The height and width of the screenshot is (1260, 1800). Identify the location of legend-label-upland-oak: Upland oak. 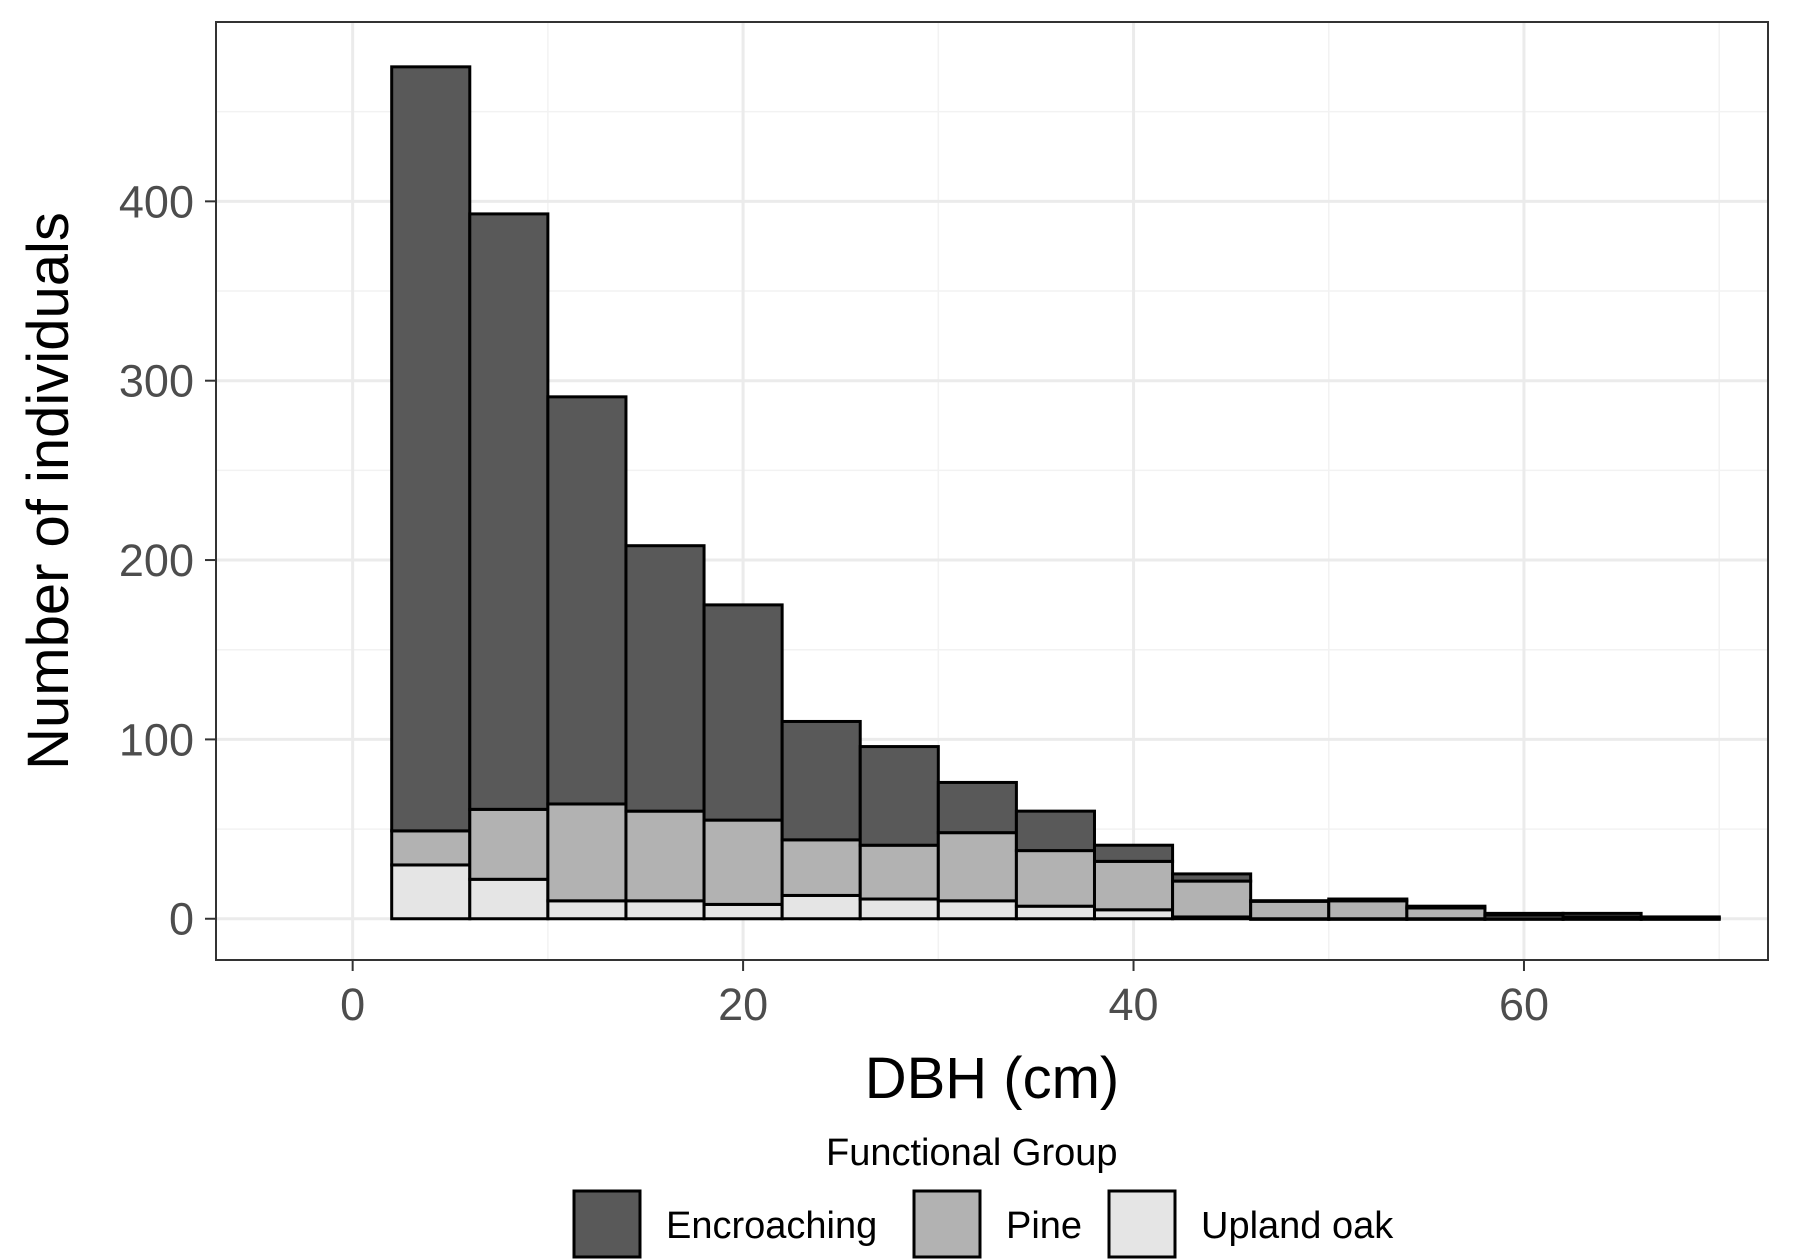
(1297, 1226).